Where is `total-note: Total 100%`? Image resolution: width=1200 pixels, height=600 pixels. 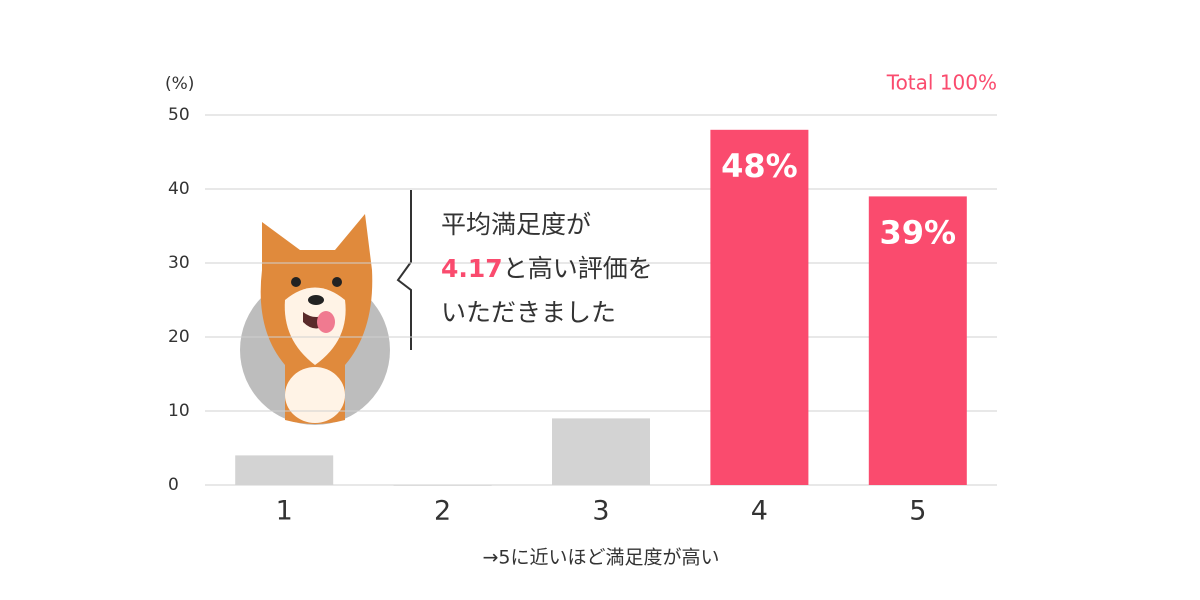 total-note: Total 100% is located at coordinates (941, 83).